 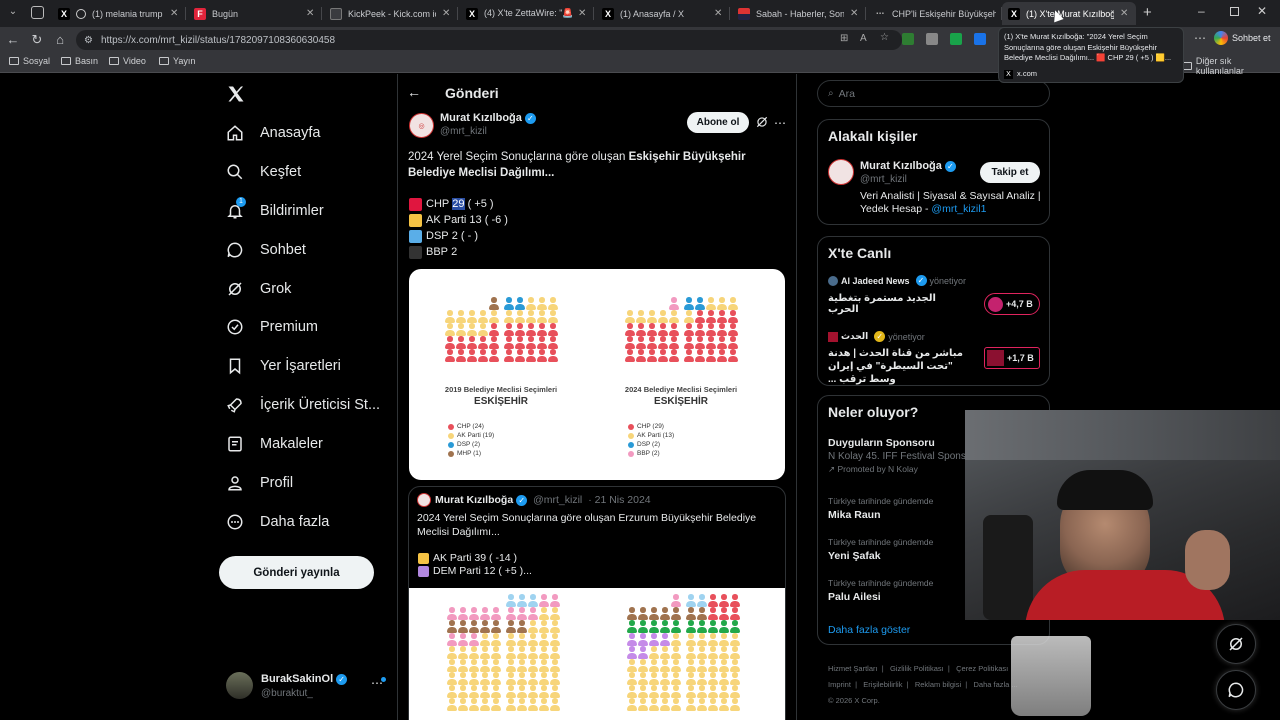 What do you see at coordinates (296, 572) in the screenshot?
I see `post-button: Gönderi yayınla` at bounding box center [296, 572].